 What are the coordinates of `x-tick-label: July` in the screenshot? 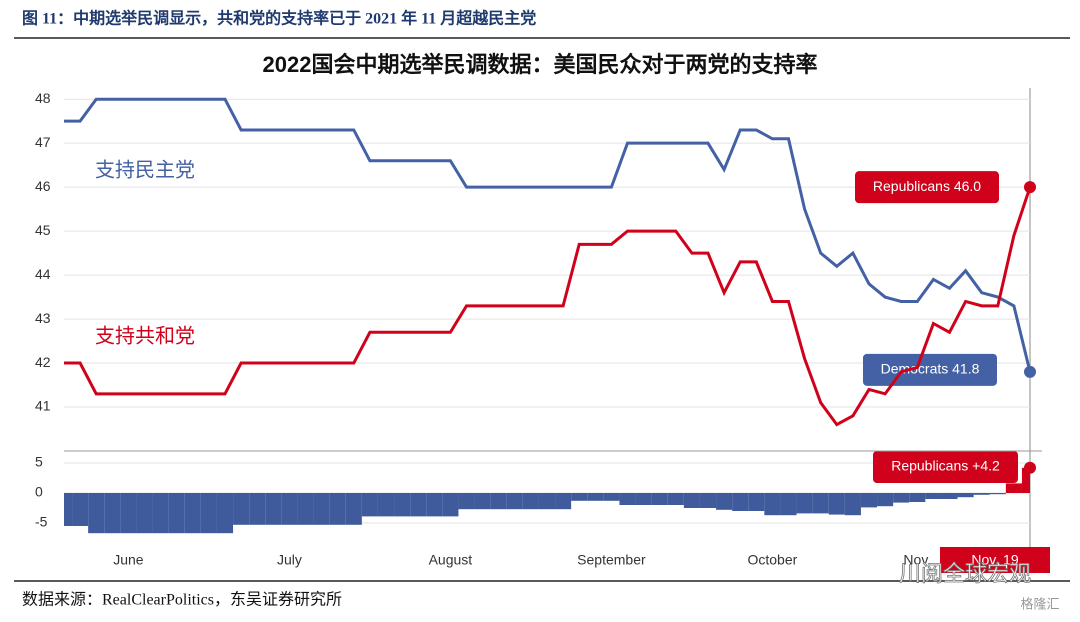 It's located at (289, 560).